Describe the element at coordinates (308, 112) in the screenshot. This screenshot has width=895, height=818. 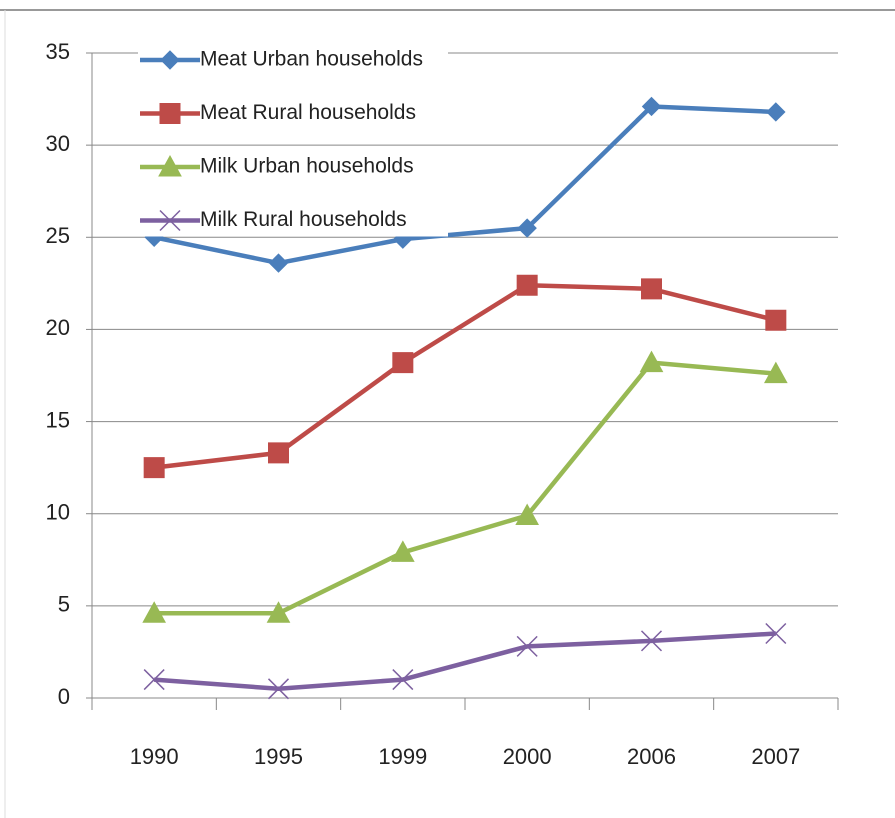
I see `legend-label: Meat Rural households` at that location.